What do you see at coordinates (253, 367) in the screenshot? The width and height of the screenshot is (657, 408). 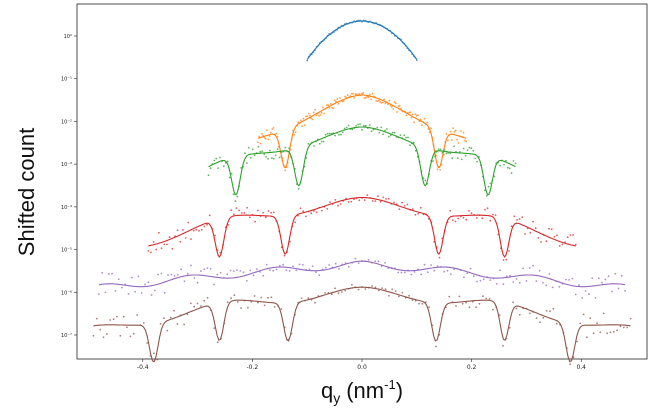 I see `x-tick-label: -0.2` at bounding box center [253, 367].